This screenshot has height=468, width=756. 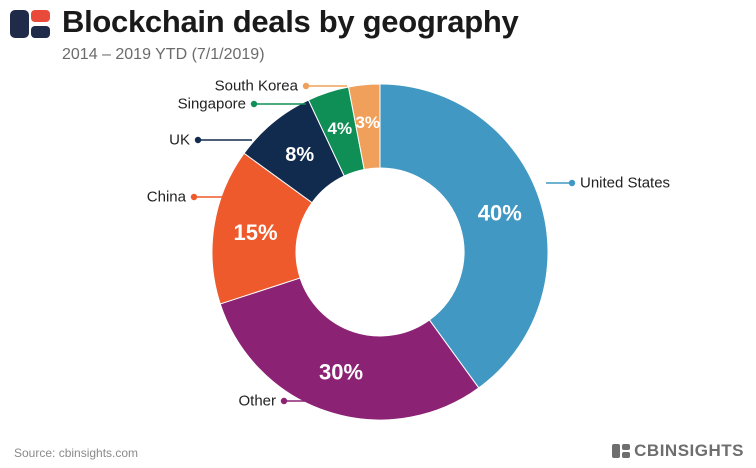 I want to click on category-label-singapore: Singapore, so click(x=212, y=104).